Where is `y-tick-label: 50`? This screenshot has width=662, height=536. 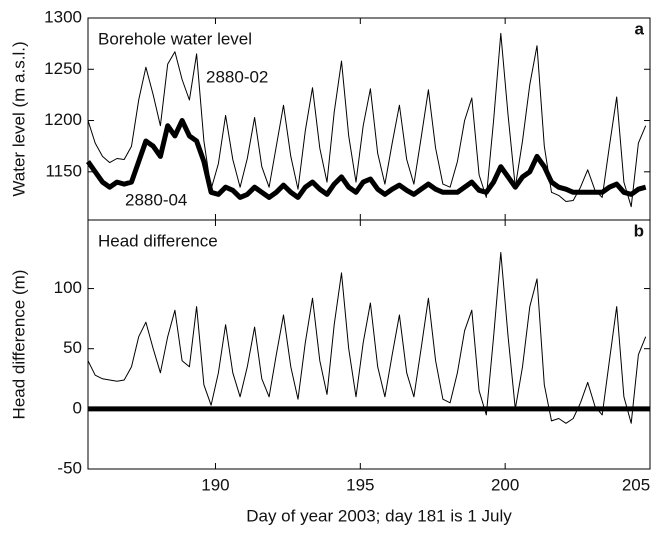 y-tick-label: 50 is located at coordinates (72, 347).